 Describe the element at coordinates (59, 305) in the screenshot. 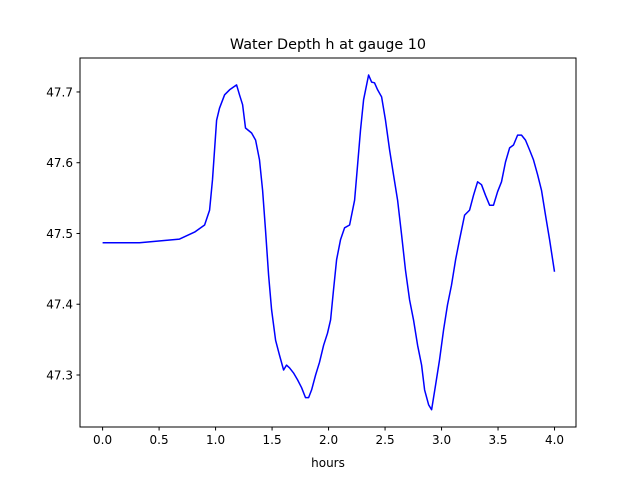

I see `y-tick-label: 47.4` at that location.